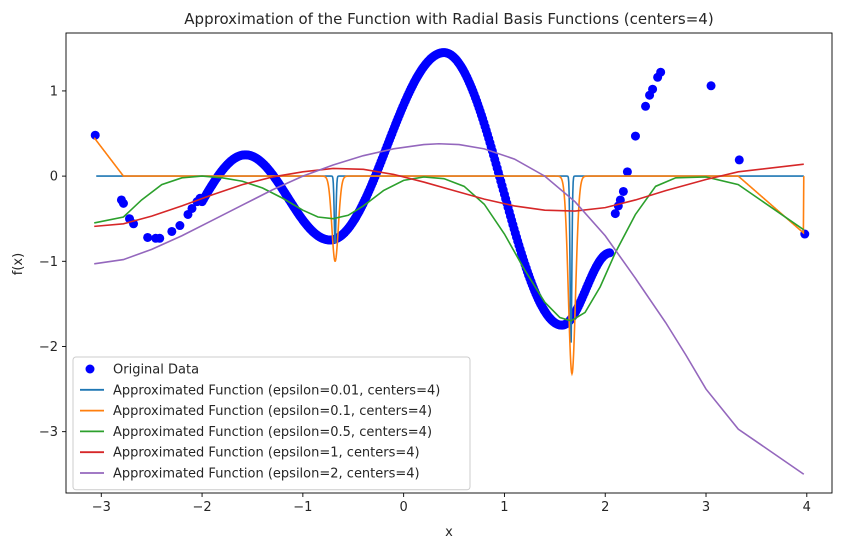  Describe the element at coordinates (201, 507) in the screenshot. I see `x-tick-label: −2` at that location.